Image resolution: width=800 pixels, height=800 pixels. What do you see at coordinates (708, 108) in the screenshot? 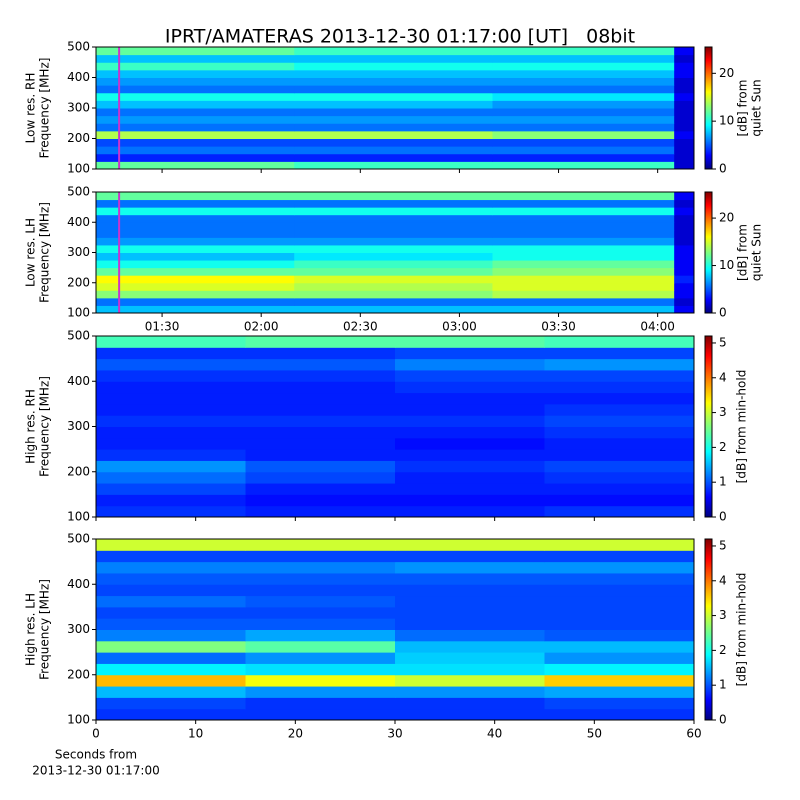
I see `colorbar` at bounding box center [708, 108].